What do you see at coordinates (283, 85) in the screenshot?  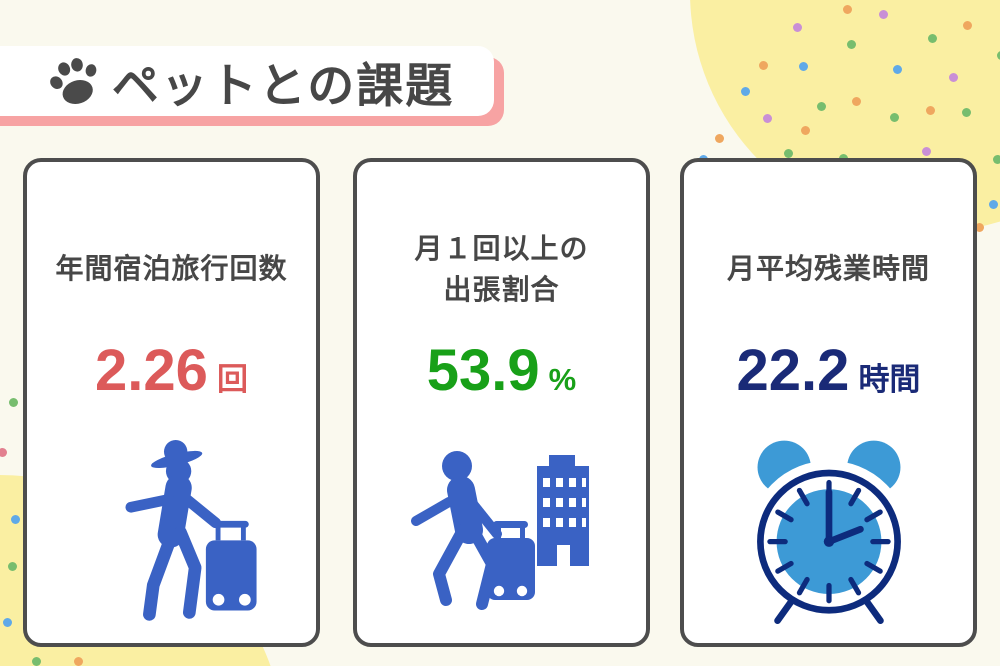 I see `page-title: ペットとの課題` at bounding box center [283, 85].